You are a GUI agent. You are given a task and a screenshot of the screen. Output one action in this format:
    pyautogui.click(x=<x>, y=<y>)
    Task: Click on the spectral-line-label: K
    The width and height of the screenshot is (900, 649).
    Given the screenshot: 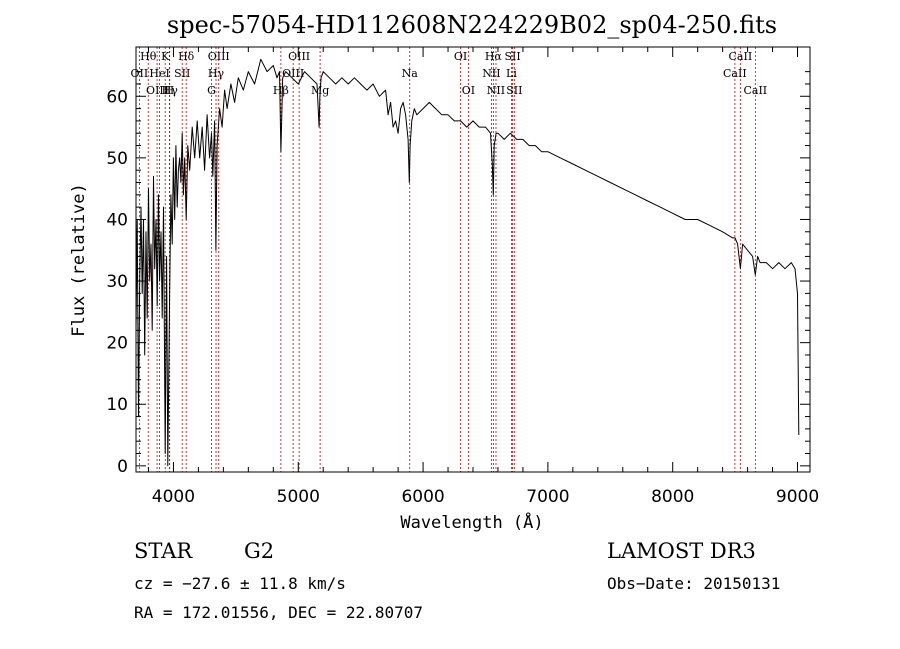 What is the action you would take?
    pyautogui.click(x=165, y=56)
    